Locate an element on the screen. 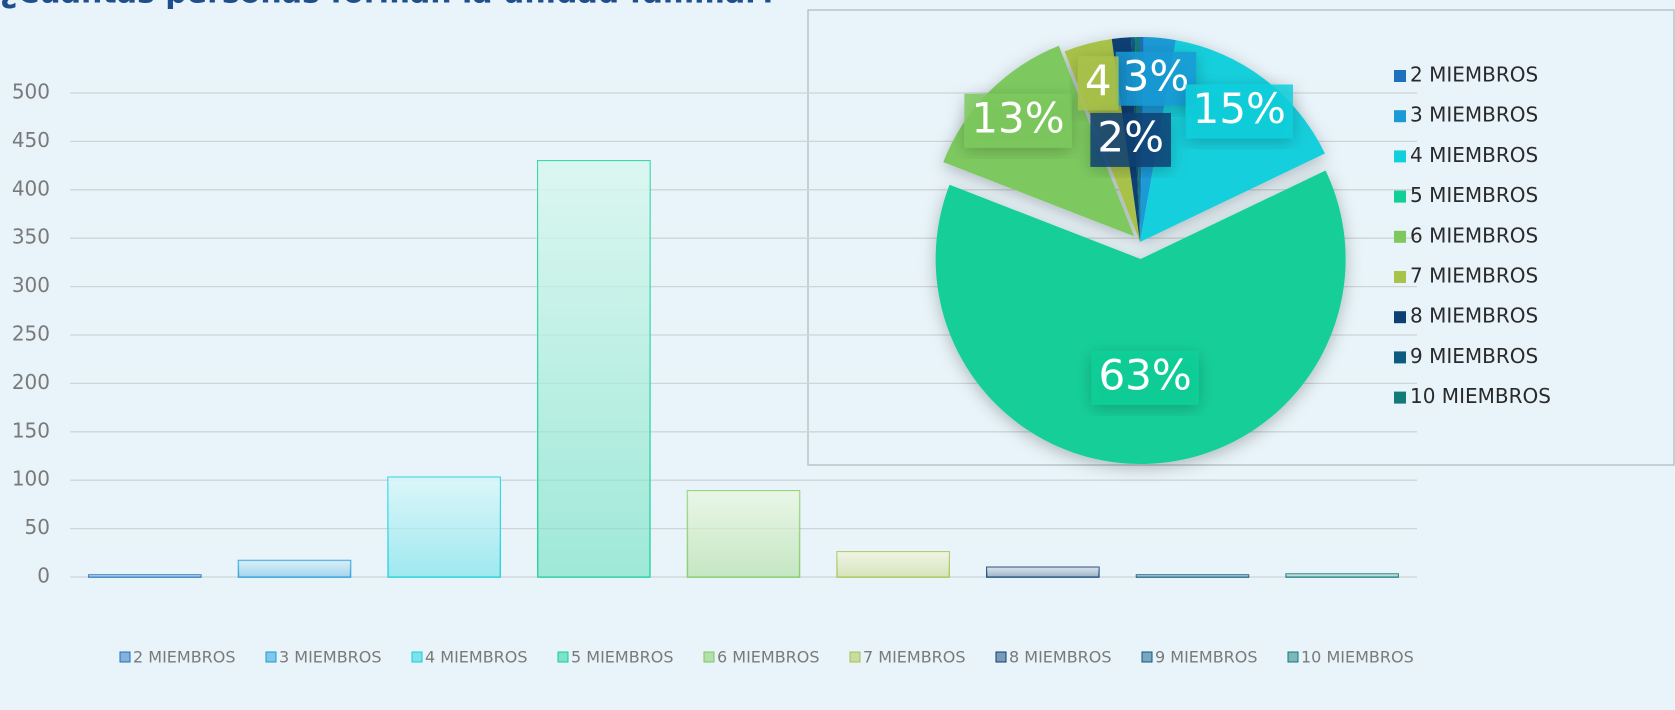 This screenshot has height=710, width=1675. data-label: 2% is located at coordinates (1130, 136).